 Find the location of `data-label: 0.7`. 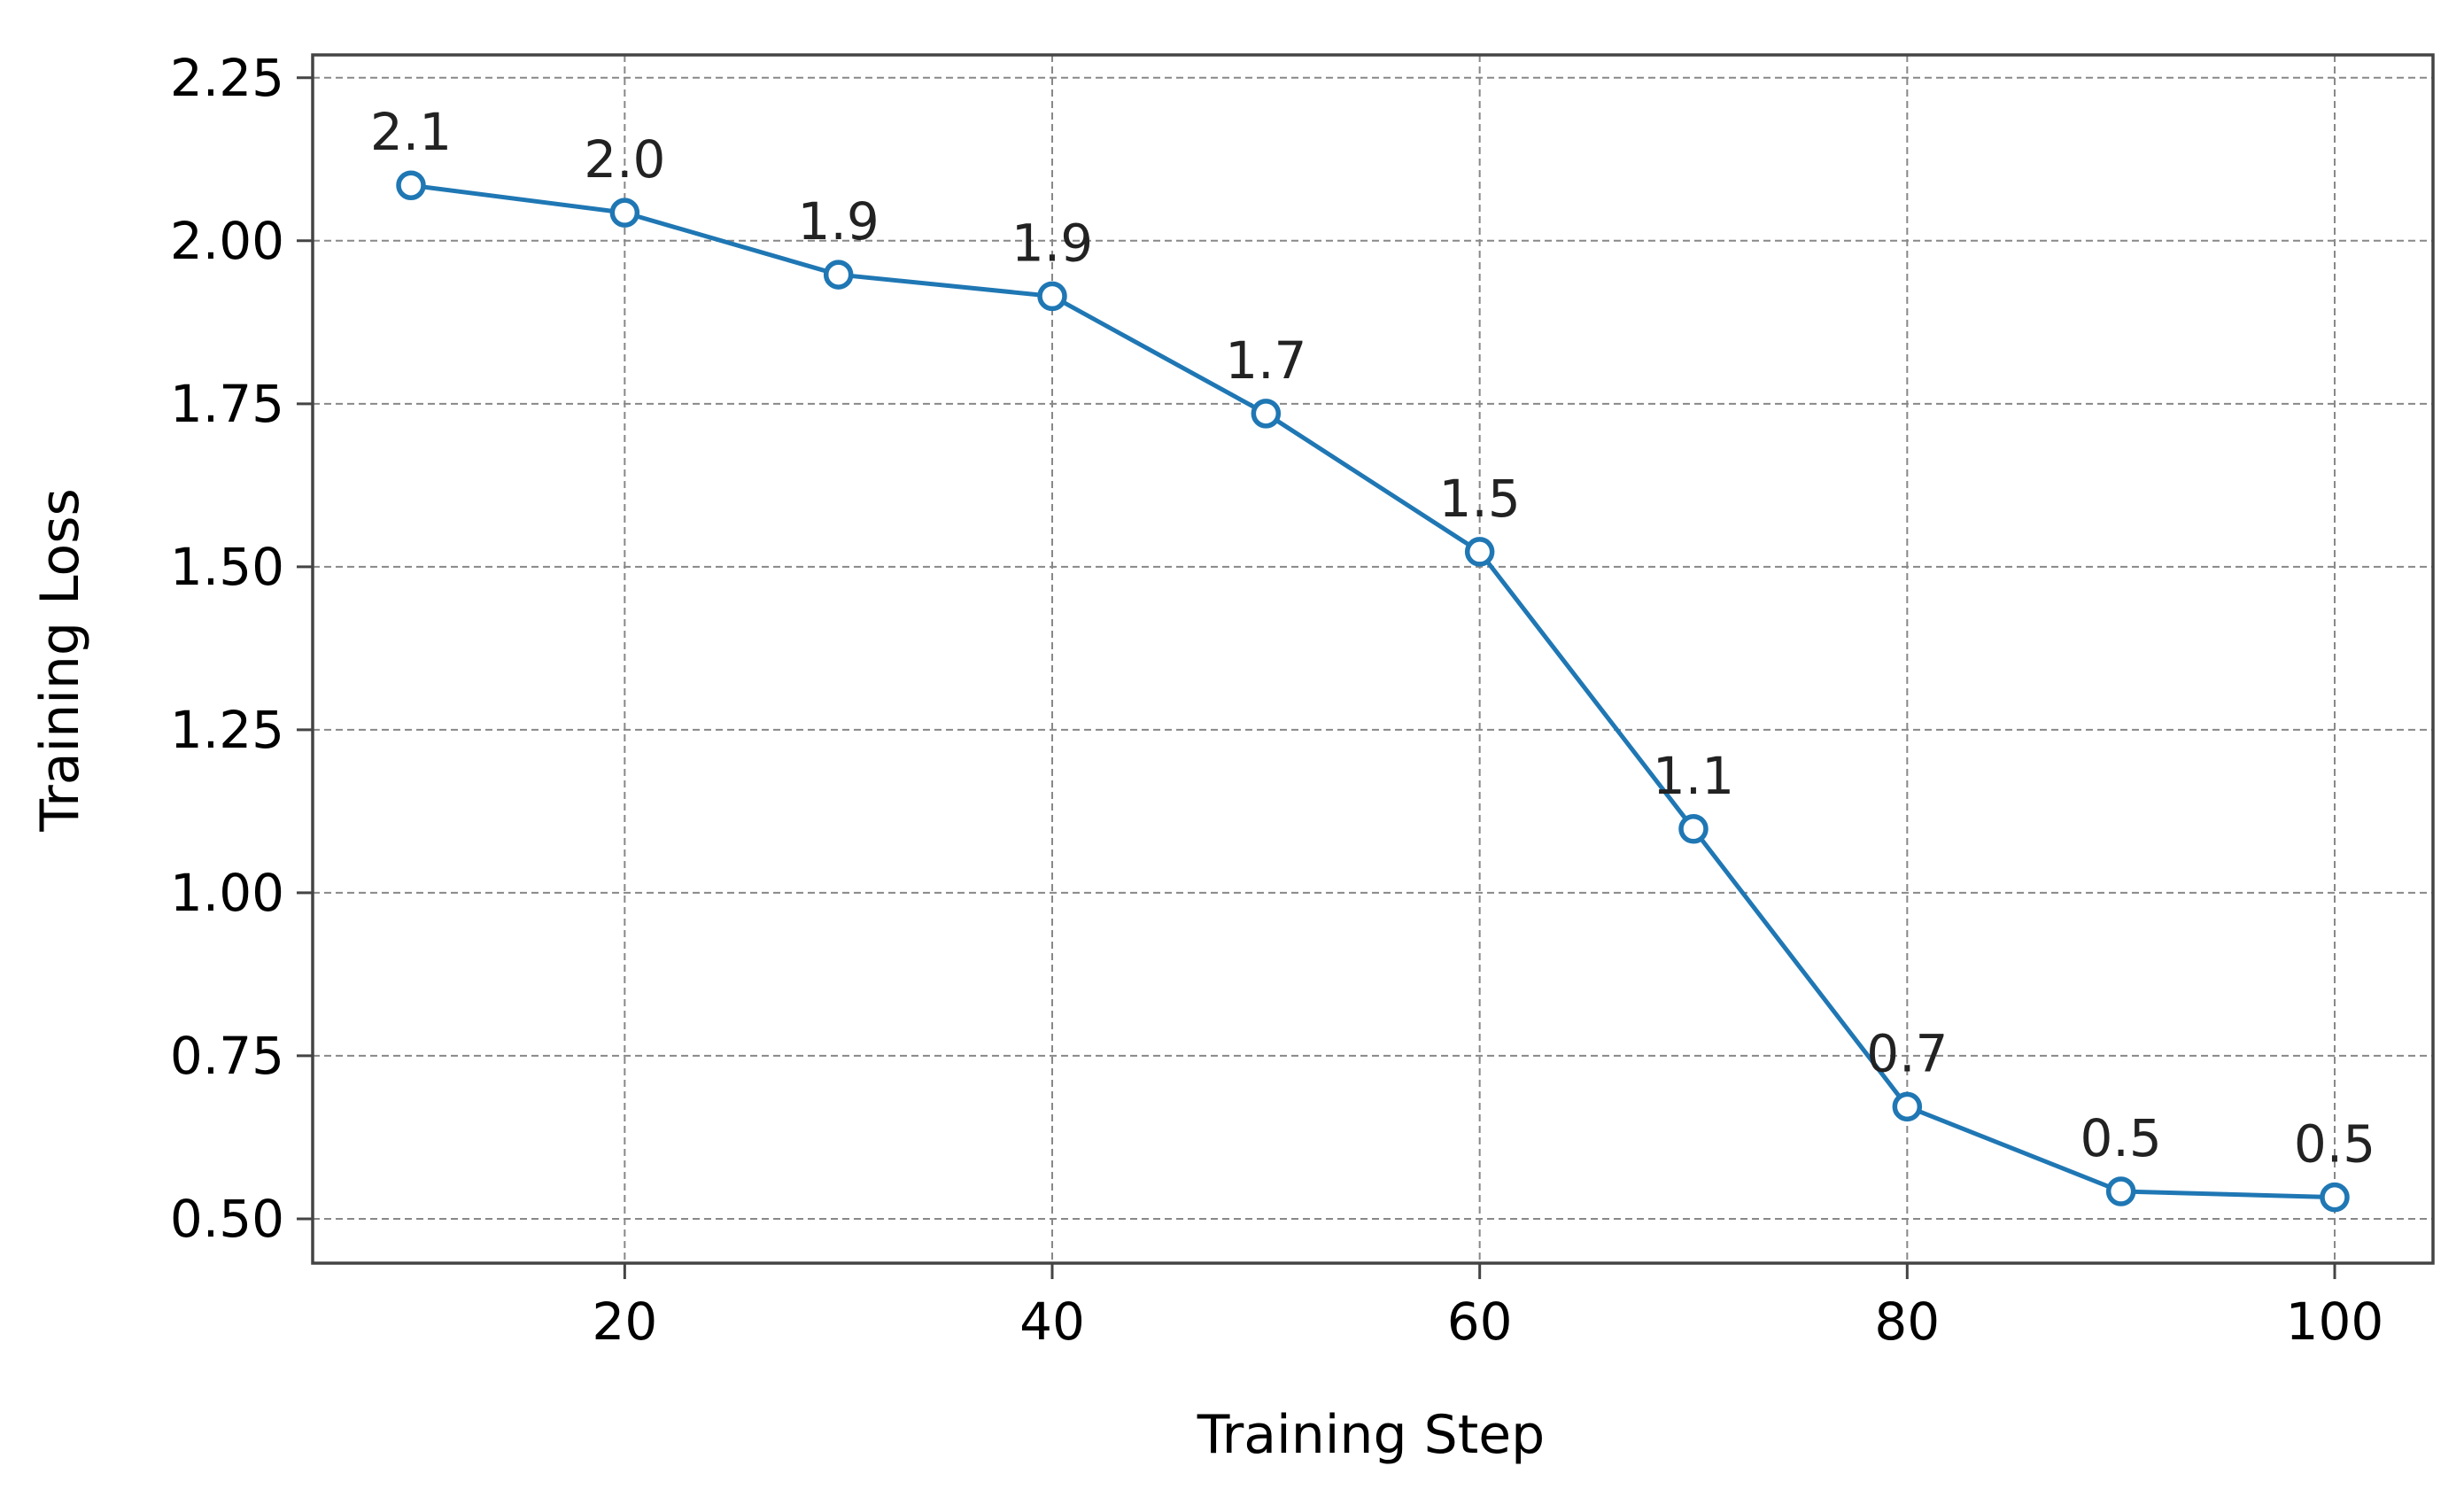

data-label: 0.7 is located at coordinates (1907, 1053).